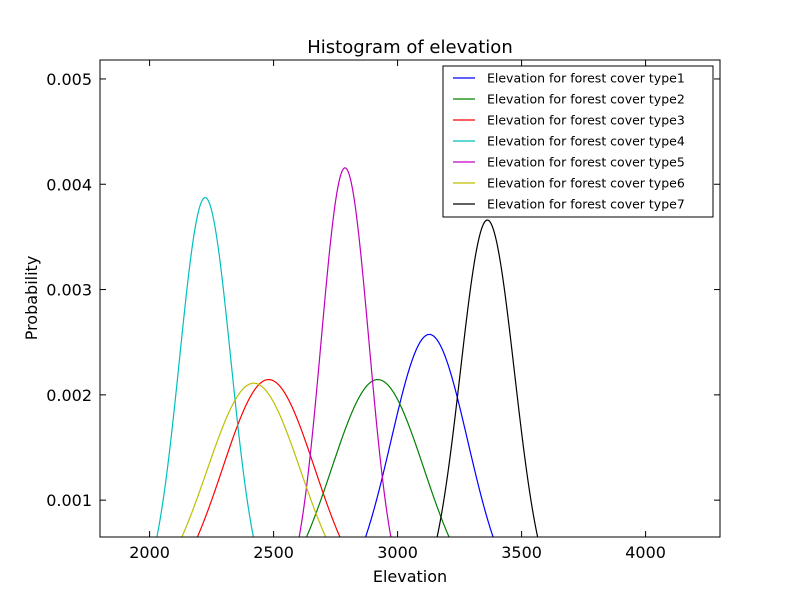  I want to click on legend-label: Elevation for forest cover type3, so click(586, 120).